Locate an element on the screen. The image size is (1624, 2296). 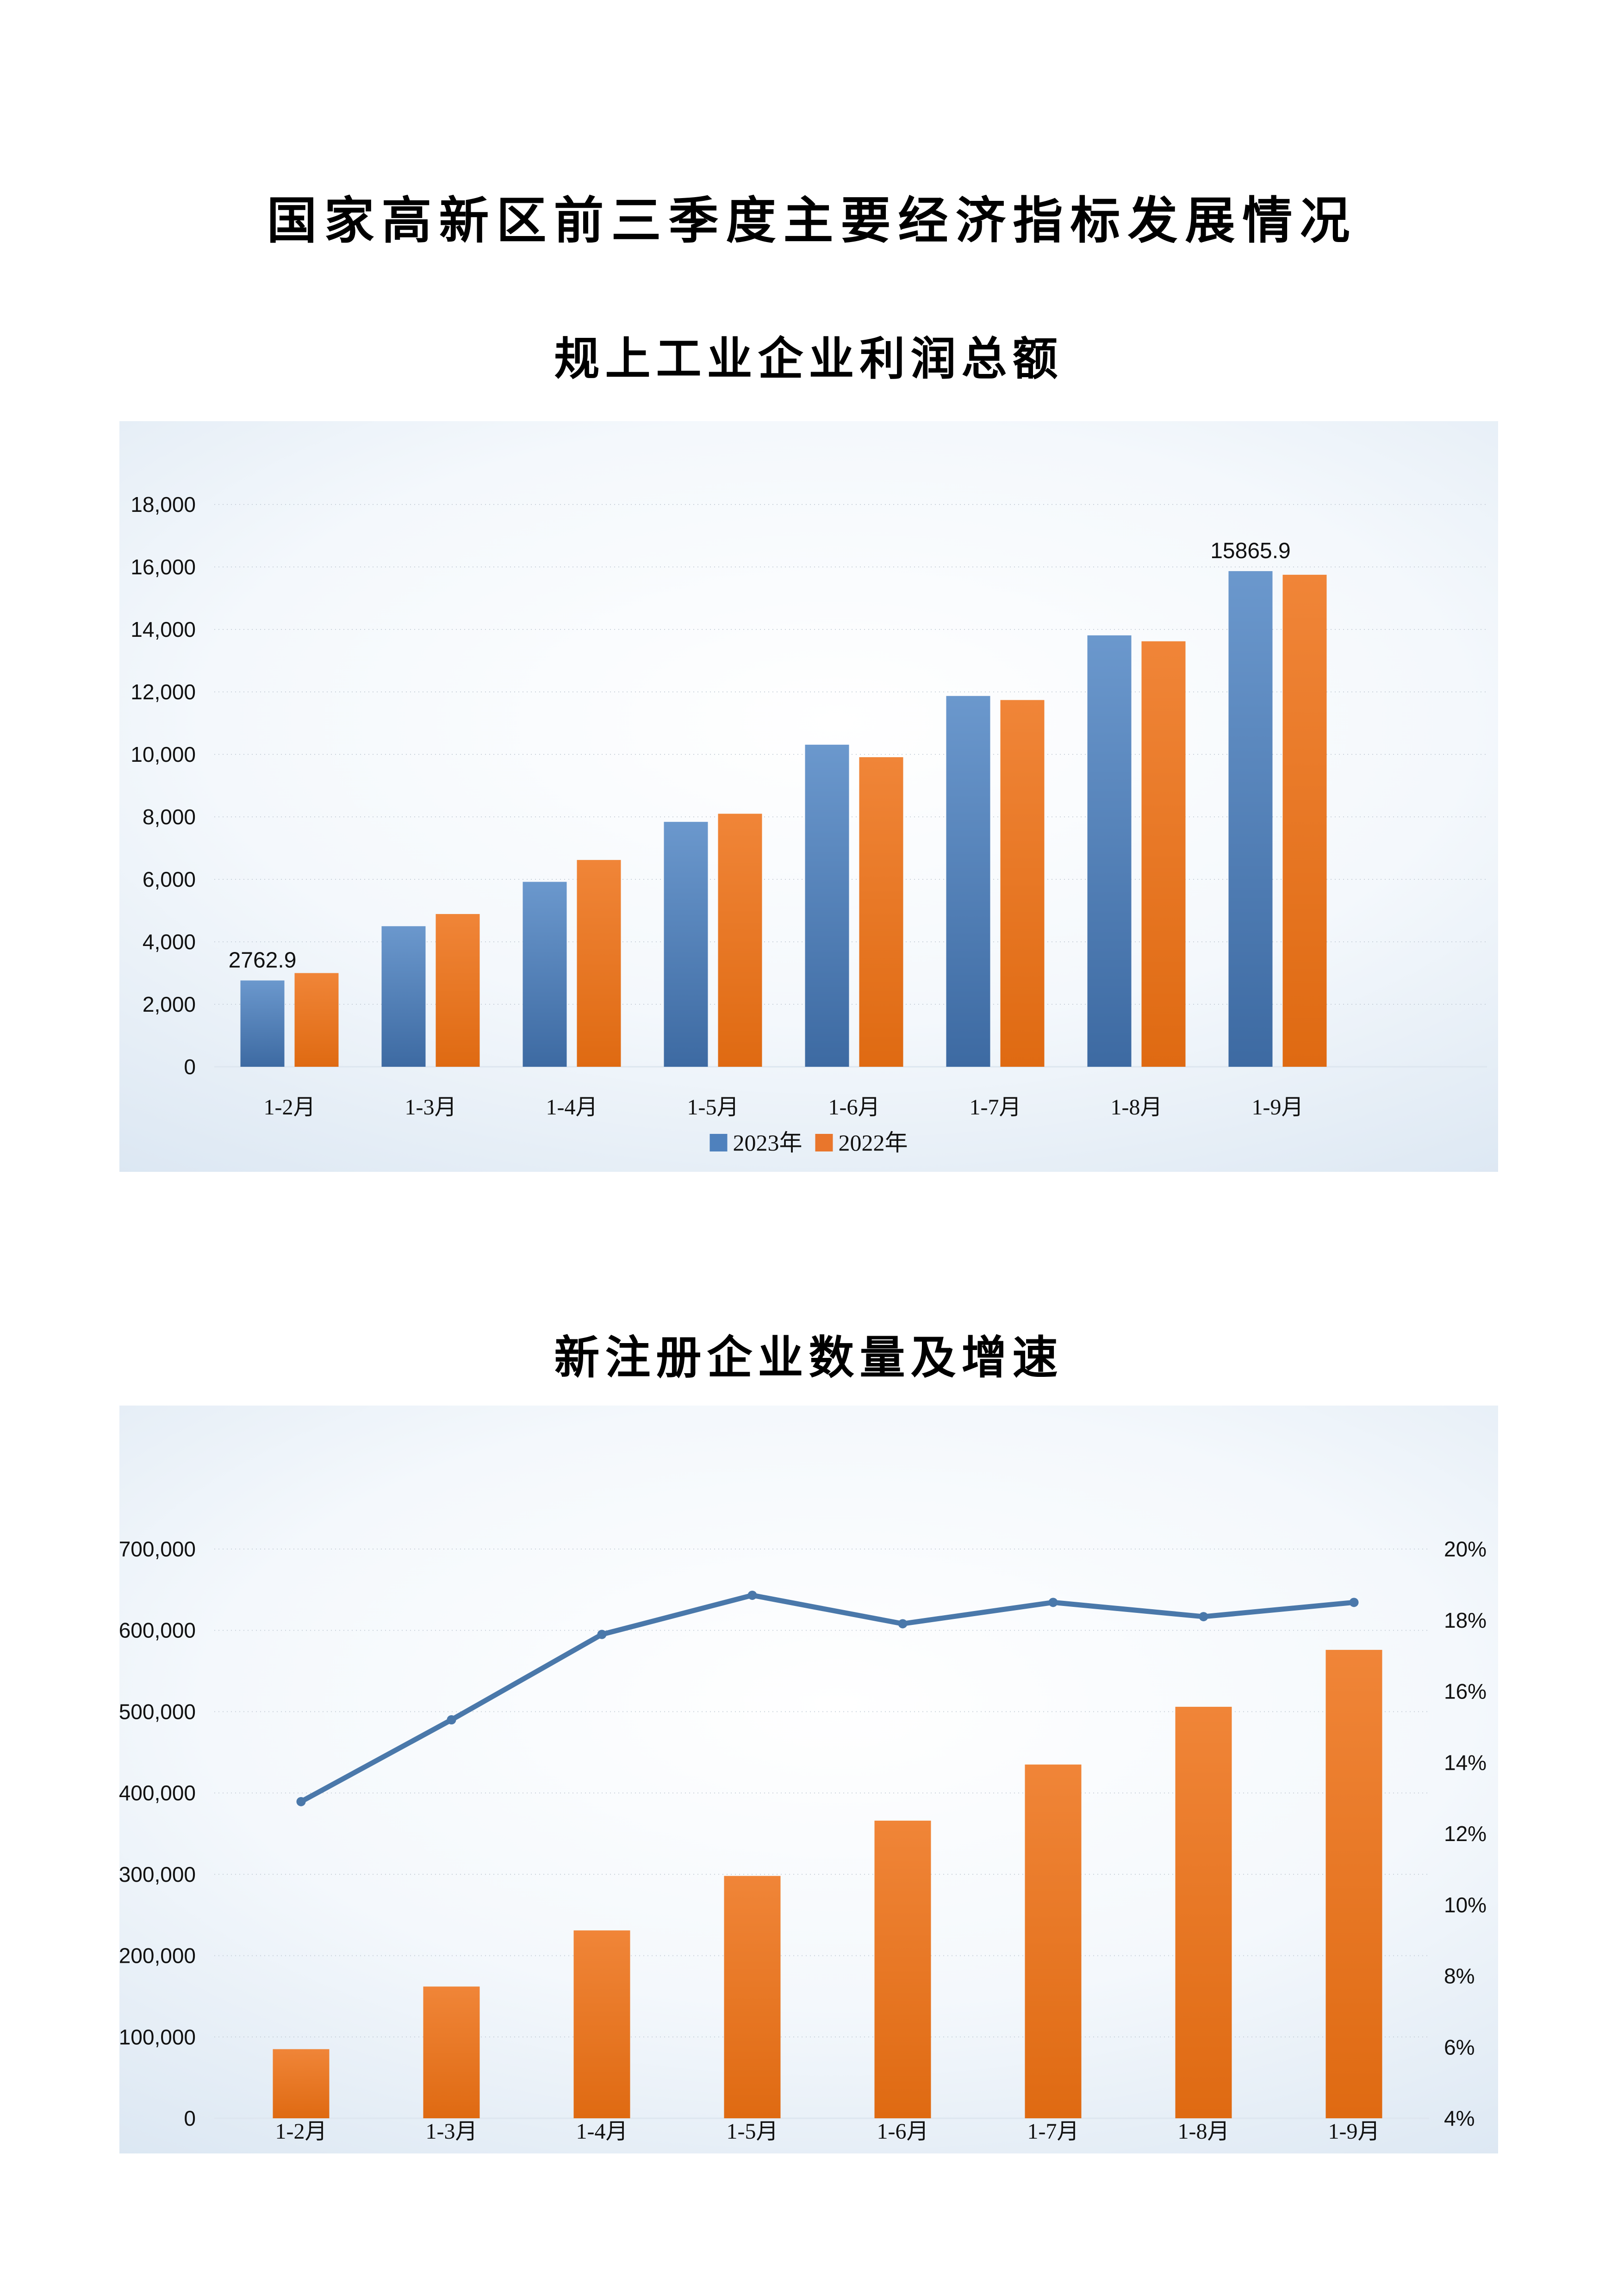
left-tick-label: 300,000 is located at coordinates (157, 1874).